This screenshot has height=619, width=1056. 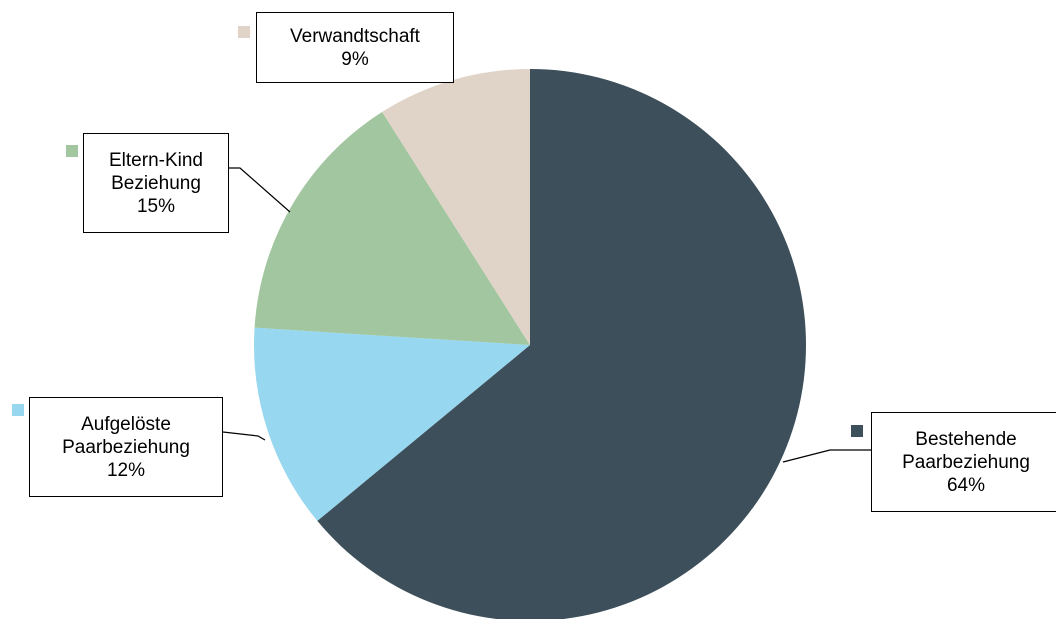 I want to click on label-name: Bestehende Paarbeziehung, so click(x=966, y=450).